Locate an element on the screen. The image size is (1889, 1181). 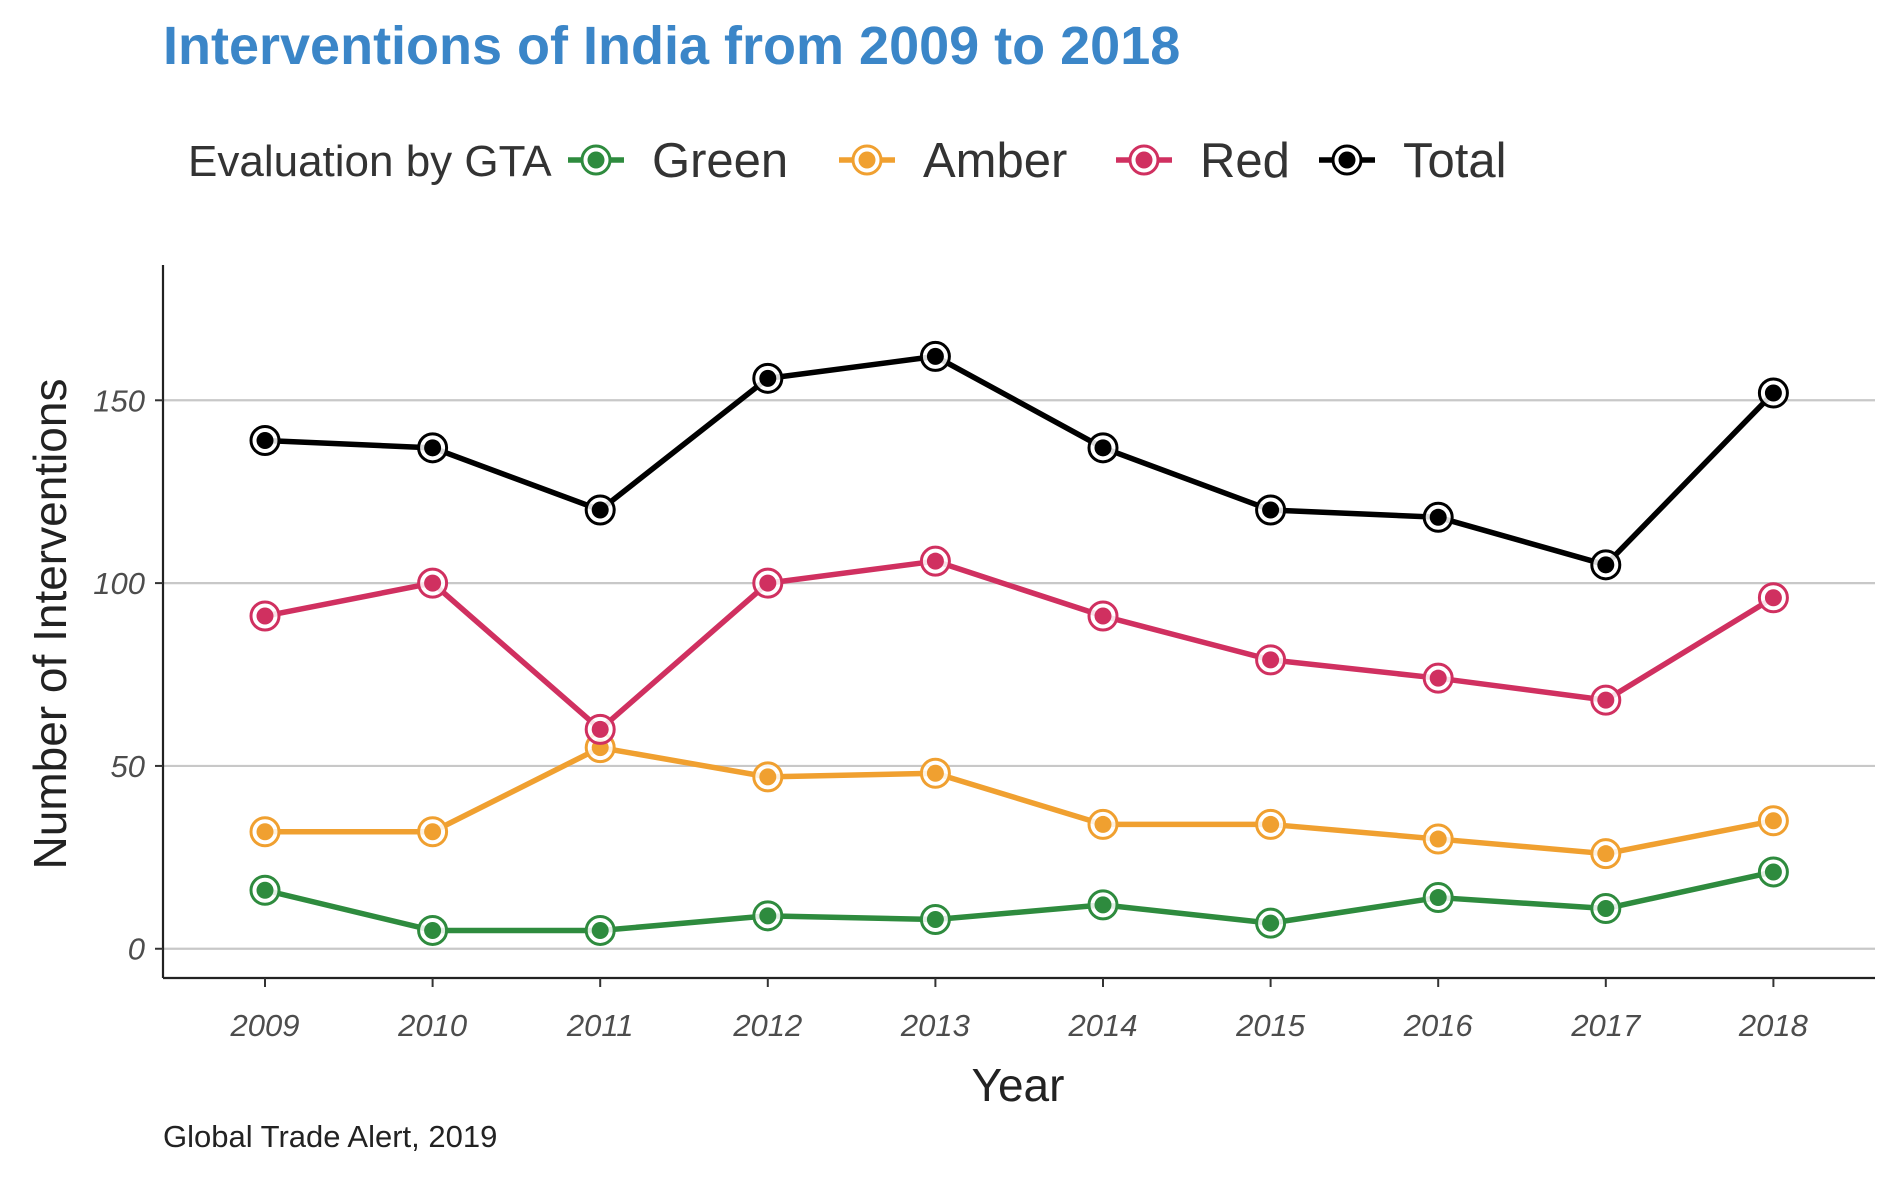
data-point-red-2011 is located at coordinates (600, 729).